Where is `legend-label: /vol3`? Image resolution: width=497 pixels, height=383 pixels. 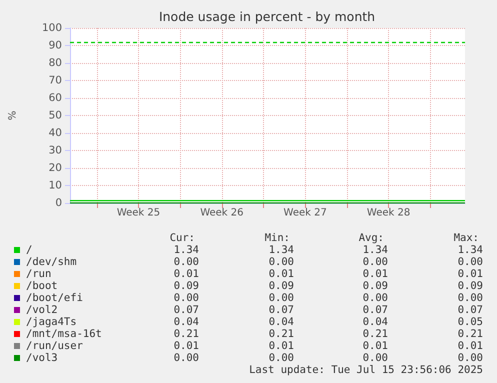
legend-label: /vol3 is located at coordinates (42, 358).